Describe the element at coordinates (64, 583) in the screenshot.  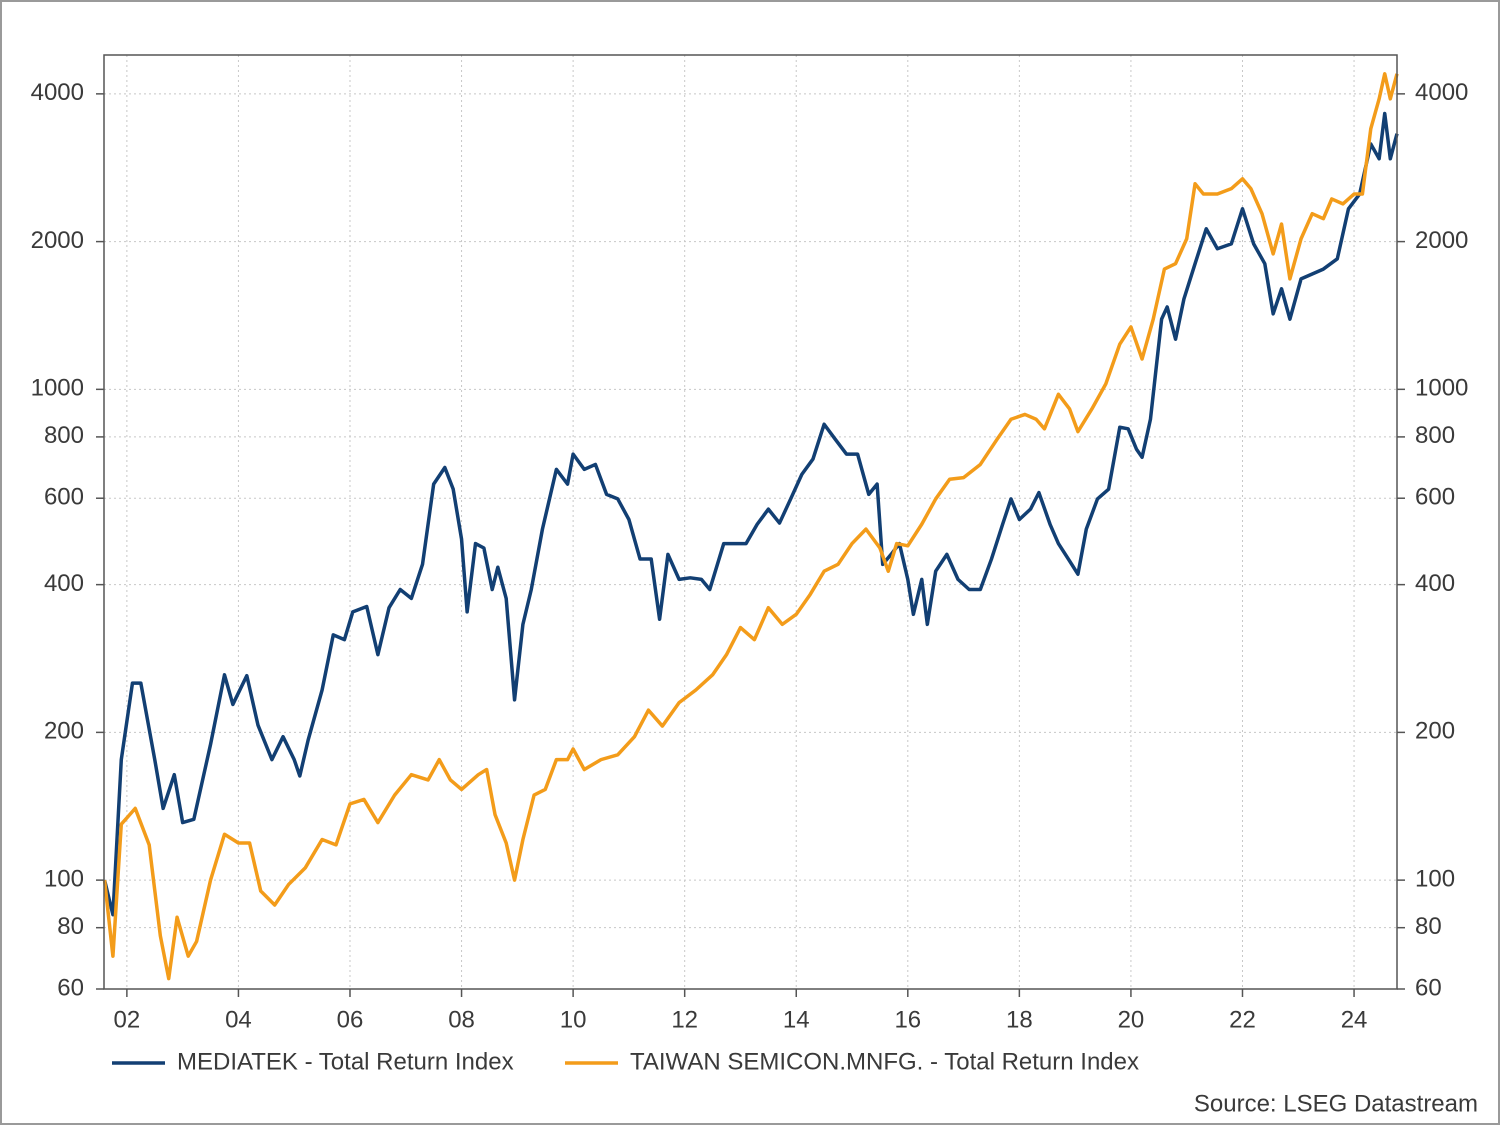
I see `y-tick-label: 400` at that location.